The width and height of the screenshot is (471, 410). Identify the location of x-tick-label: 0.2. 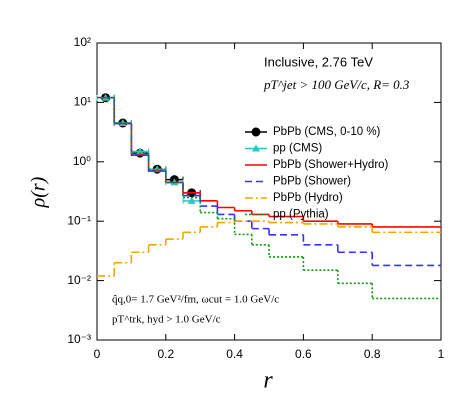
(165, 354).